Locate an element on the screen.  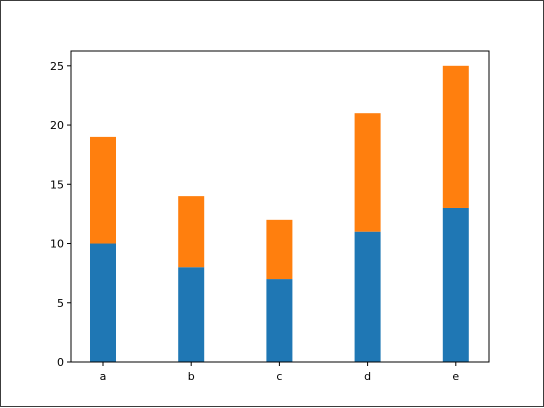
x-tick-label-c: c is located at coordinates (279, 376).